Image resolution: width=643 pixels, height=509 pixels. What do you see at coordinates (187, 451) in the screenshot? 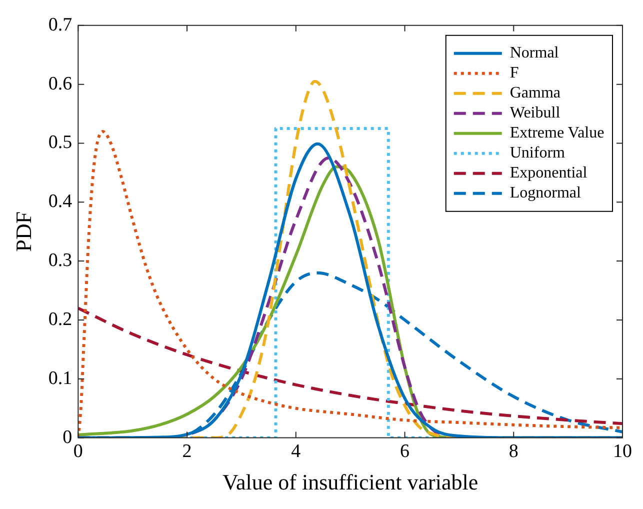
I see `x-tick-label: 2` at bounding box center [187, 451].